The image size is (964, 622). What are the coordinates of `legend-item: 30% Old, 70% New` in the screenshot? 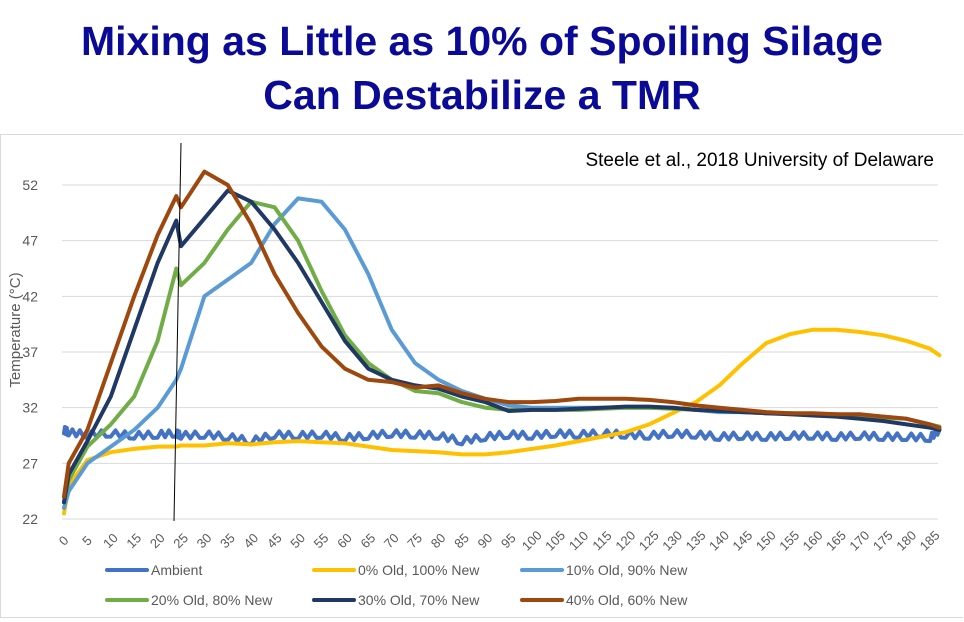 It's located at (395, 600).